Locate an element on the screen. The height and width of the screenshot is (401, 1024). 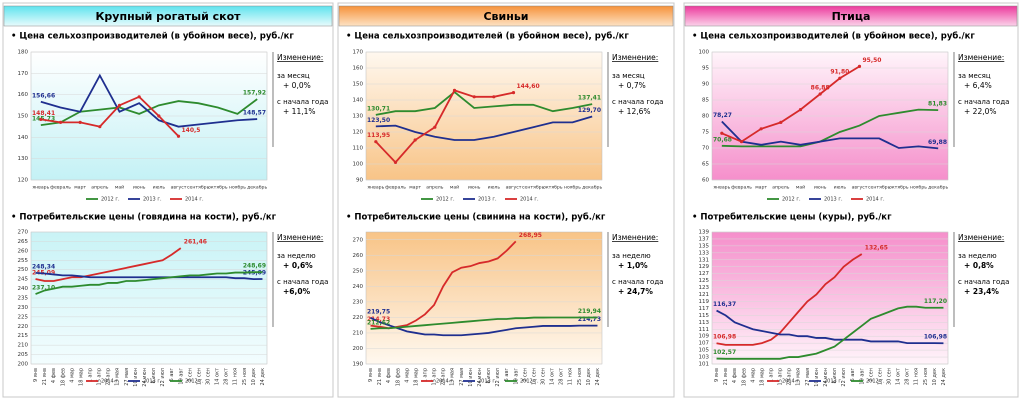
y-tick-label: 205 is located at coordinates (23, 355).